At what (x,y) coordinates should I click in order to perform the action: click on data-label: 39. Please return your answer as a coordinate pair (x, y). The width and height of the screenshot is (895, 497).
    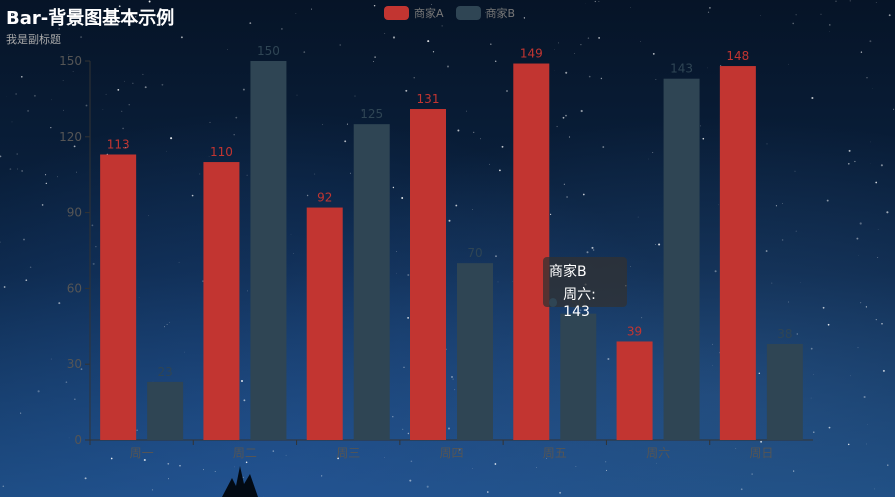
    Looking at the image, I should click on (634, 331).